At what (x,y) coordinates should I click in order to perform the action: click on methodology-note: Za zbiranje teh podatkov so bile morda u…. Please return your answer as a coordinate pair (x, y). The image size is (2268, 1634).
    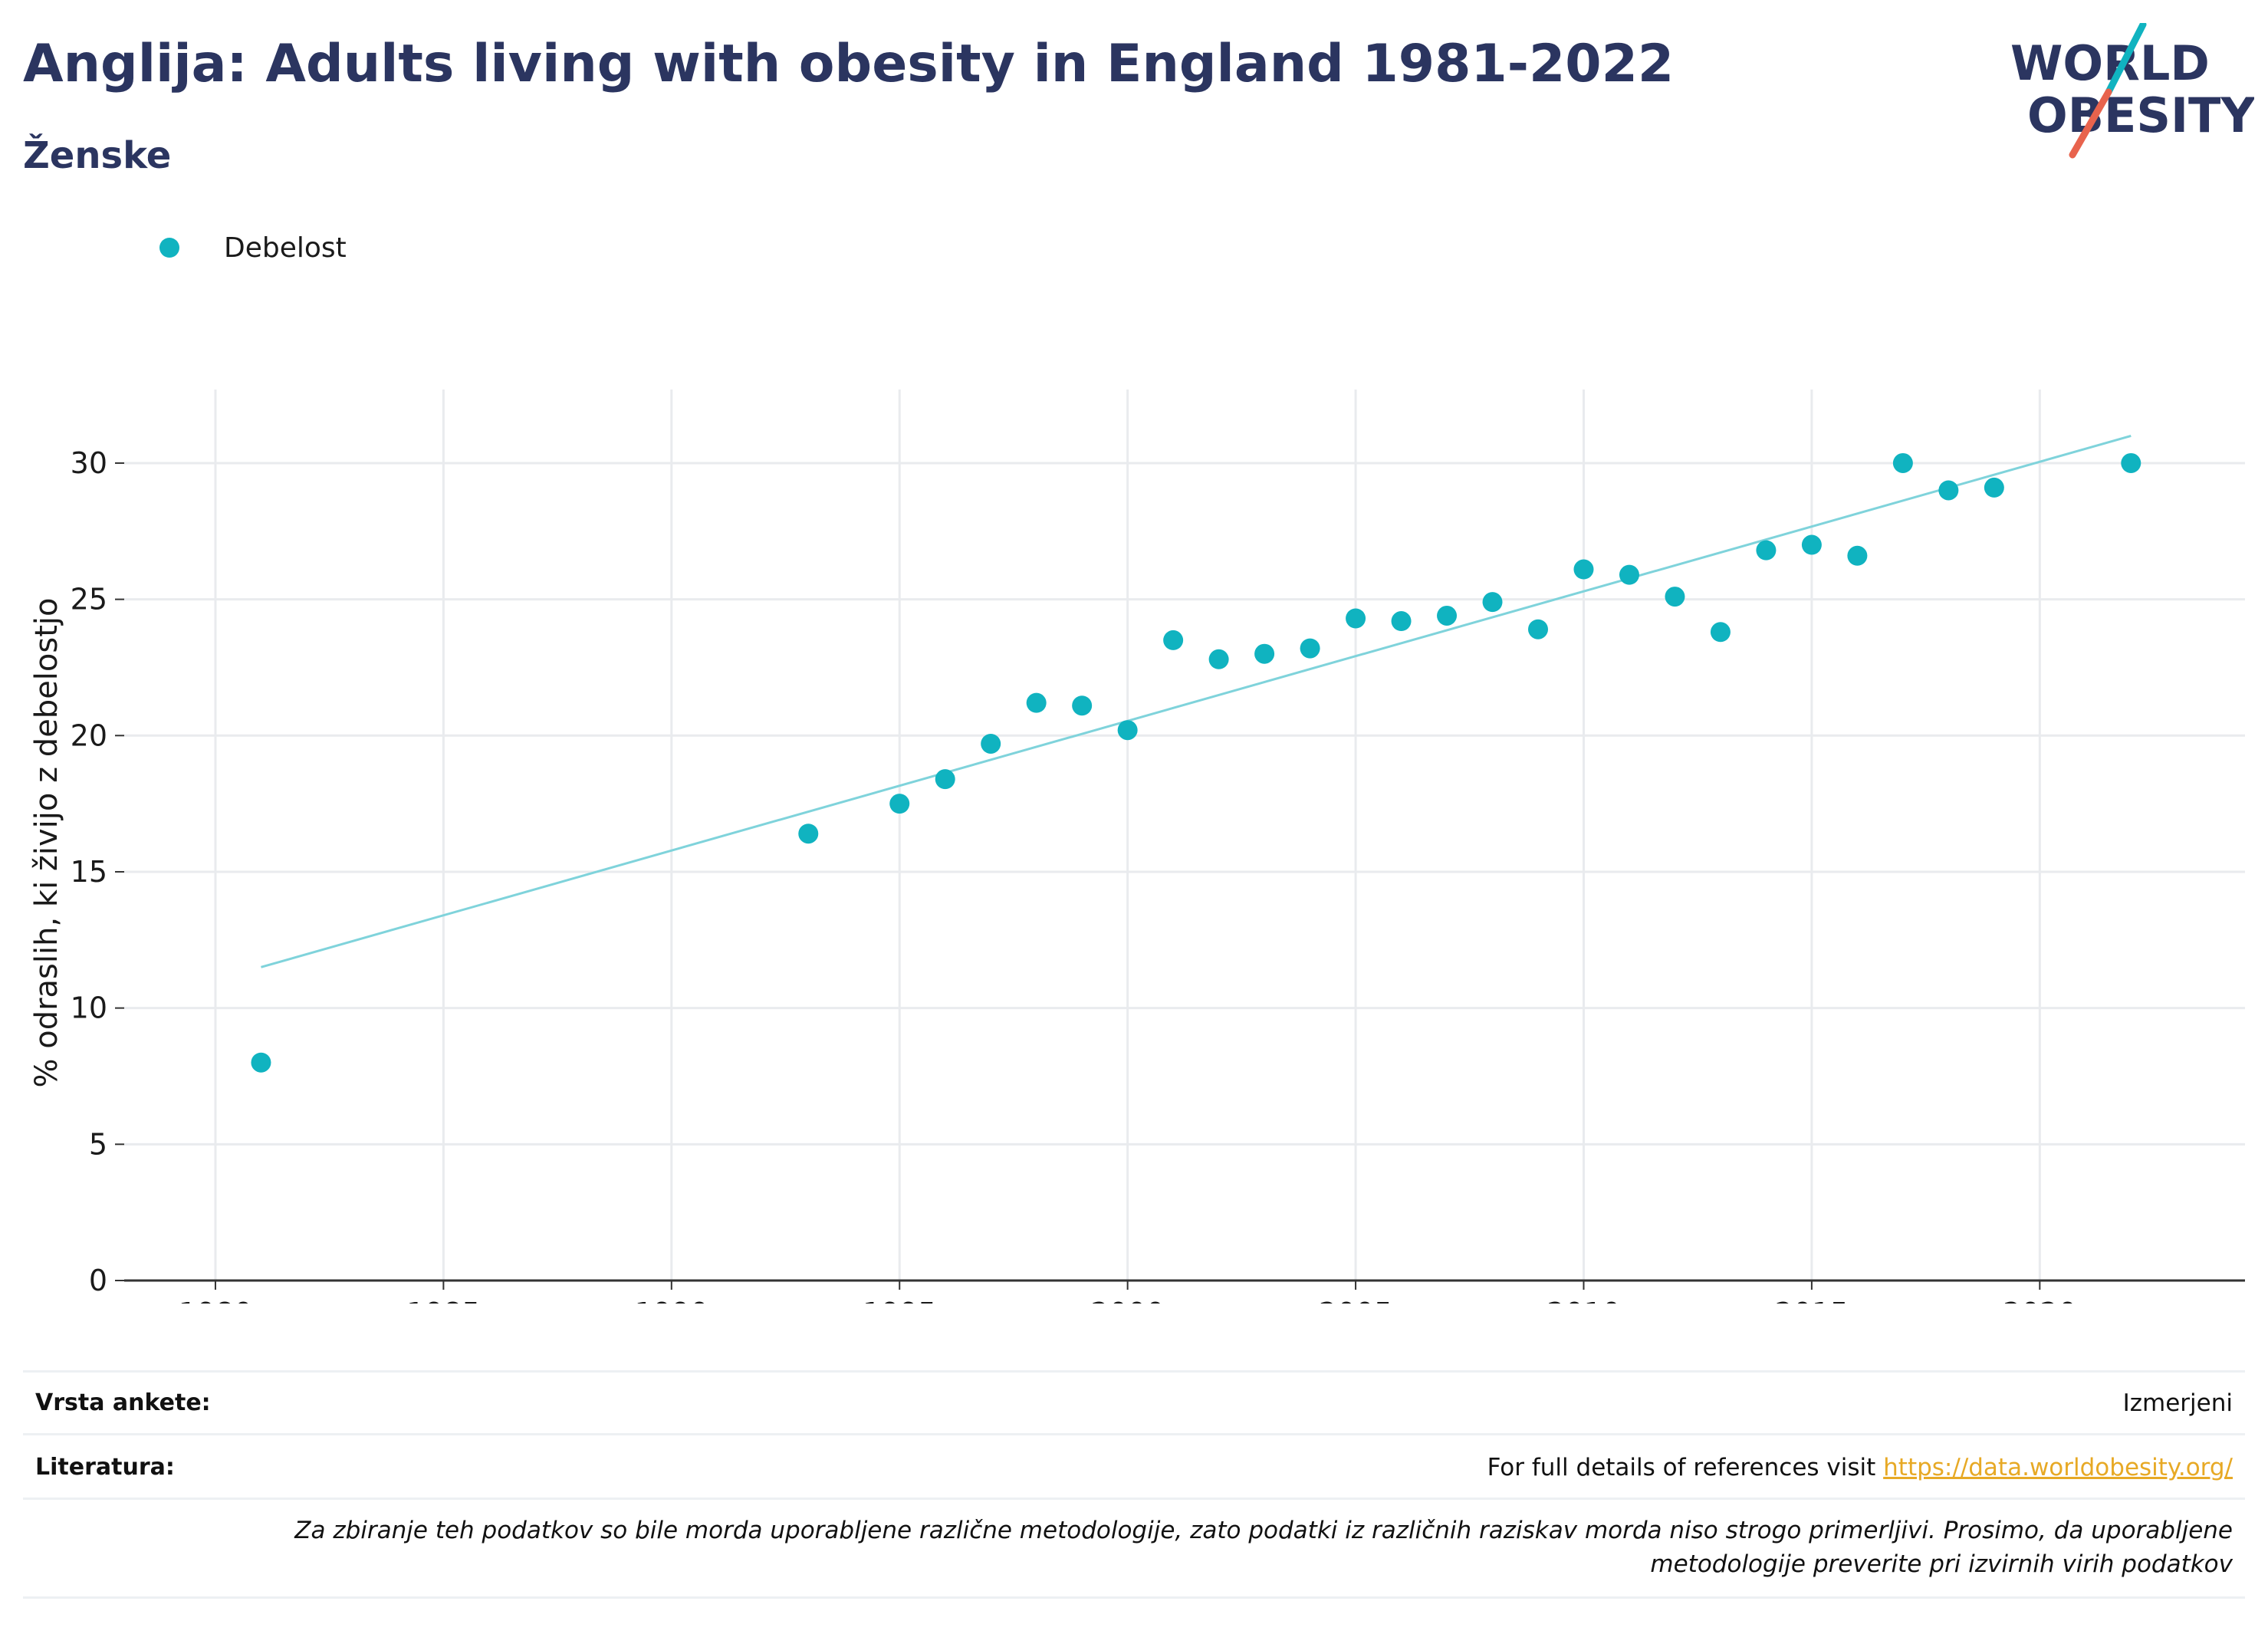
    Looking at the image, I should click on (1263, 1548).